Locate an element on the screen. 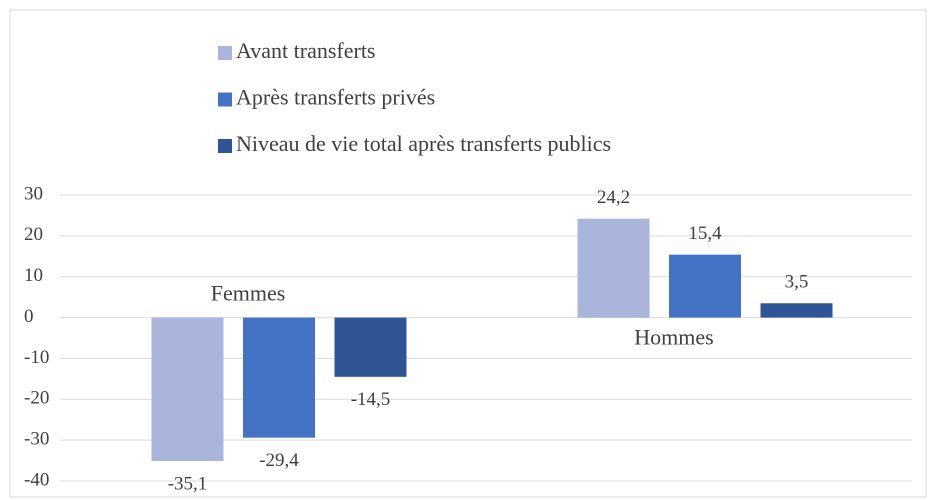 The image size is (930, 500). y-tick-label: 30 is located at coordinates (33, 193).